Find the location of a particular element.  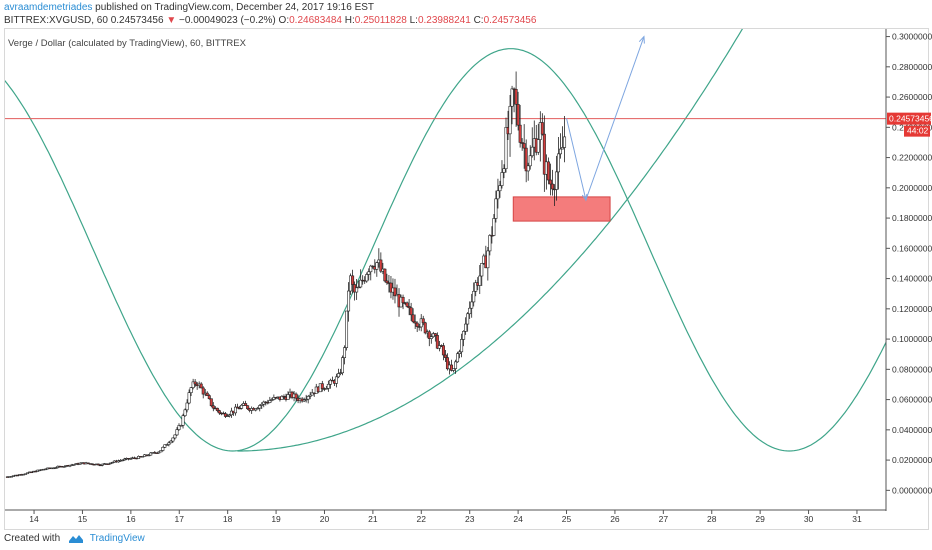

open-value: 0.24683484 is located at coordinates (315, 20).